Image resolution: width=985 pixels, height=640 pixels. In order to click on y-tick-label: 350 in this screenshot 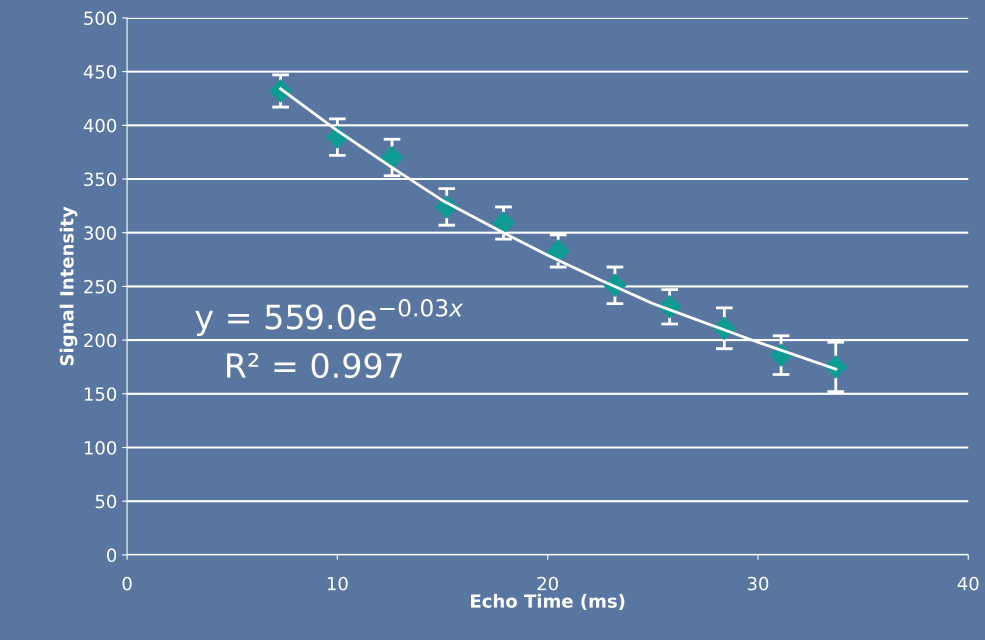, I will do `click(100, 179)`.